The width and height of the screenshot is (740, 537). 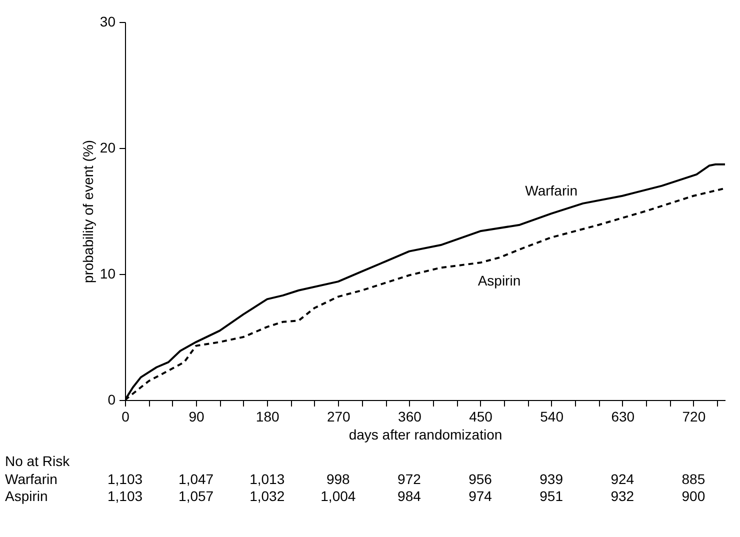 What do you see at coordinates (108, 148) in the screenshot?
I see `y-tick-label: 20` at bounding box center [108, 148].